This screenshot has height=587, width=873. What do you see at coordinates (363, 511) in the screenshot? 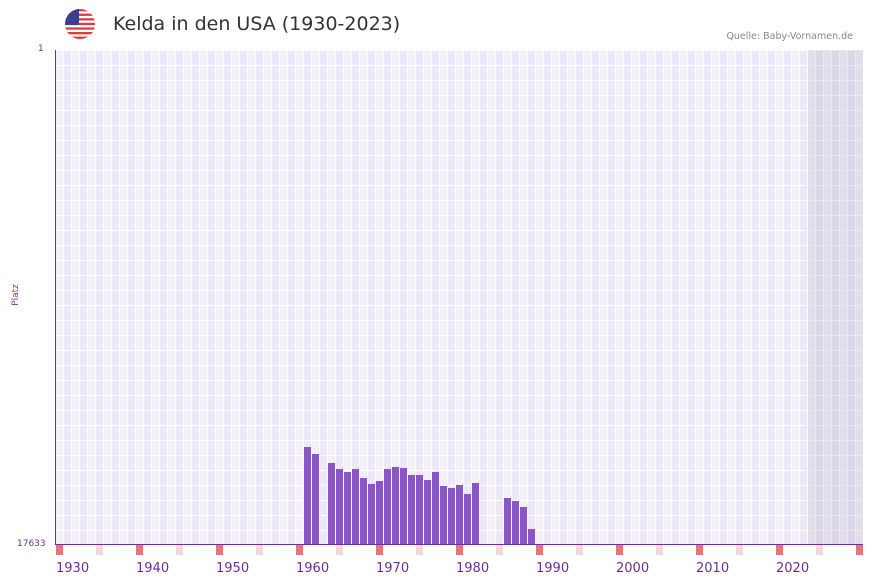
I see `bar-1968` at bounding box center [363, 511].